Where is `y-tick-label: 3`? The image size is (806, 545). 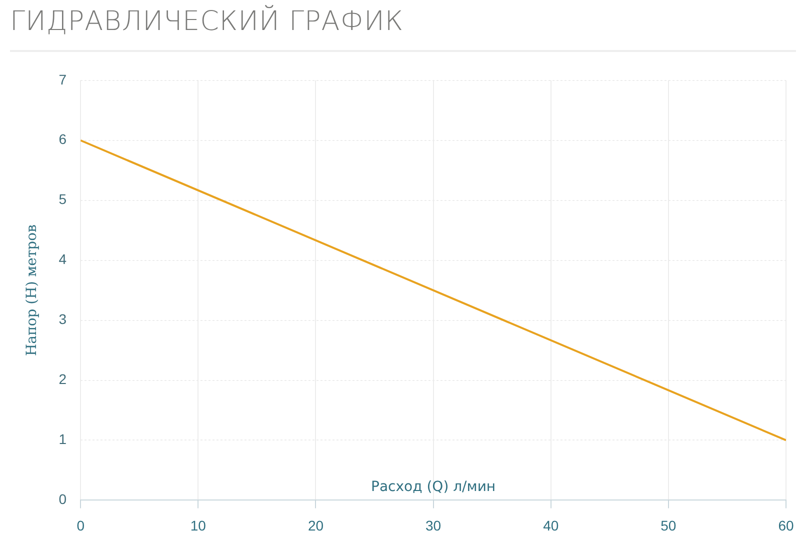 y-tick-label: 3 is located at coordinates (62, 319).